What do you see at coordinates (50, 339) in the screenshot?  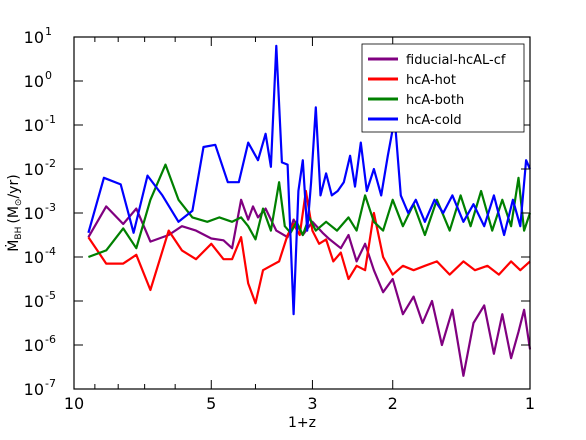 I see `y-tick-sup-1: -6` at bounding box center [50, 339].